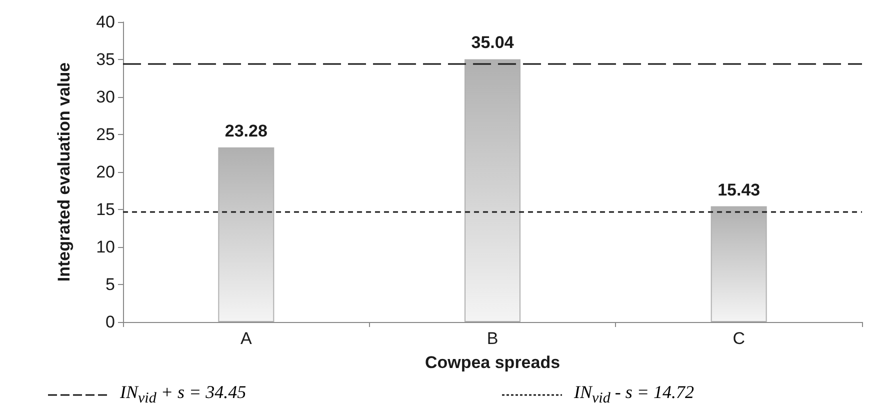 The height and width of the screenshot is (420, 884). I want to click on y-tick-label: 30, so click(105, 97).